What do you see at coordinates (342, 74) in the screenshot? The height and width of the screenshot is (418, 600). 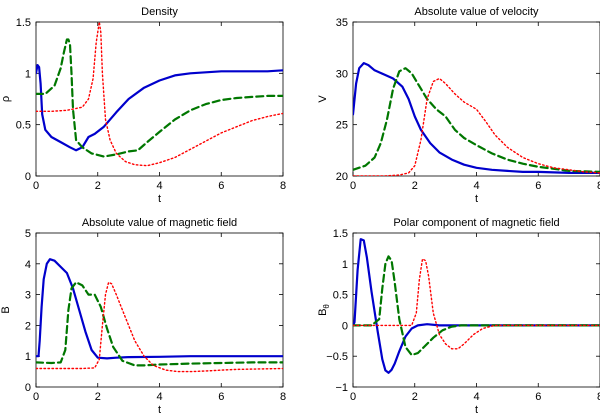 I see `y-tick-label: 30` at bounding box center [342, 74].